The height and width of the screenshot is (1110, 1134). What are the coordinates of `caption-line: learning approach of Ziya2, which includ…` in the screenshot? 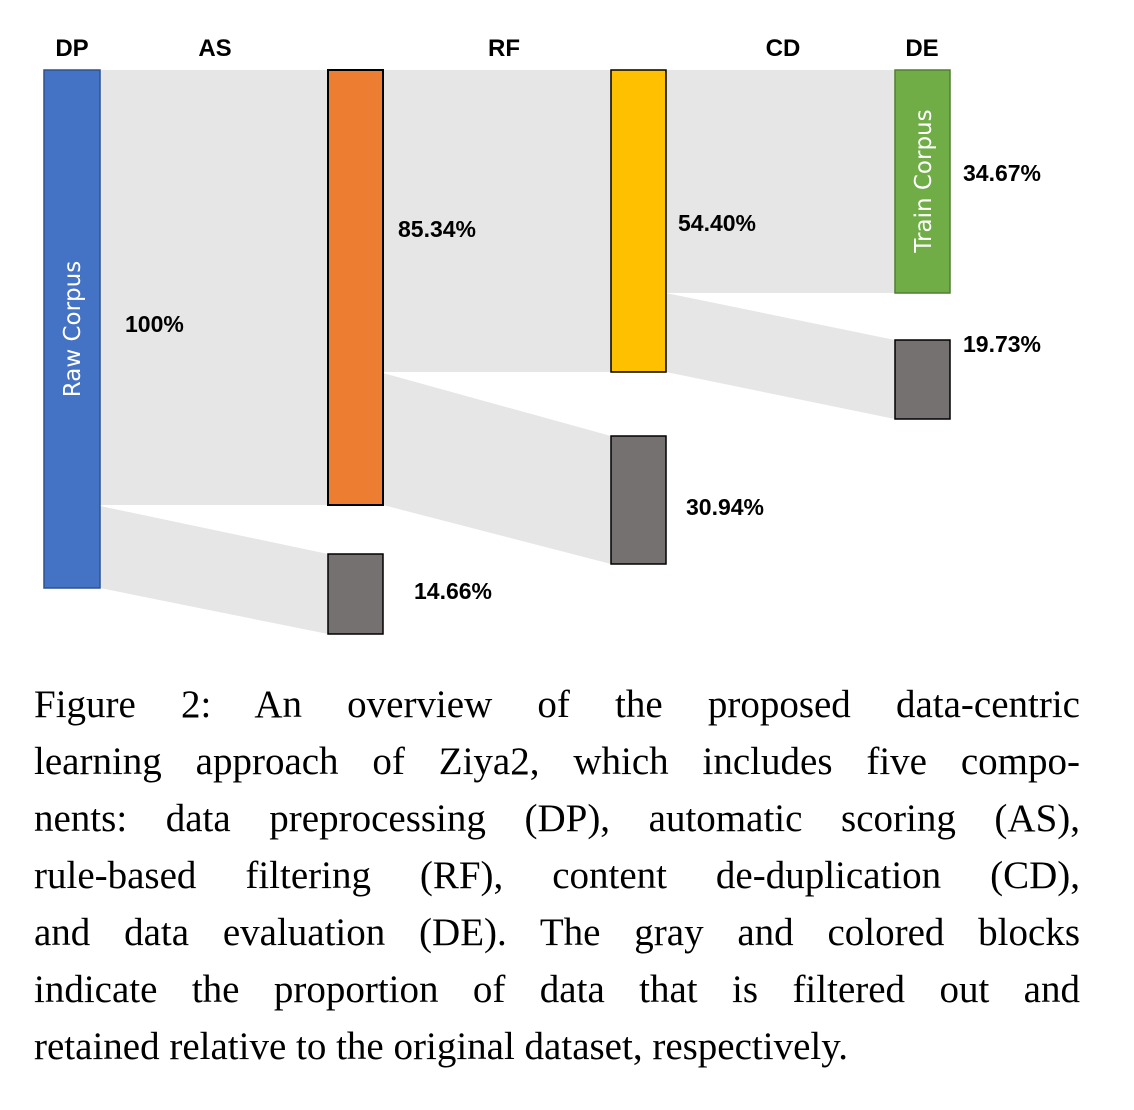 It's located at (557, 761).